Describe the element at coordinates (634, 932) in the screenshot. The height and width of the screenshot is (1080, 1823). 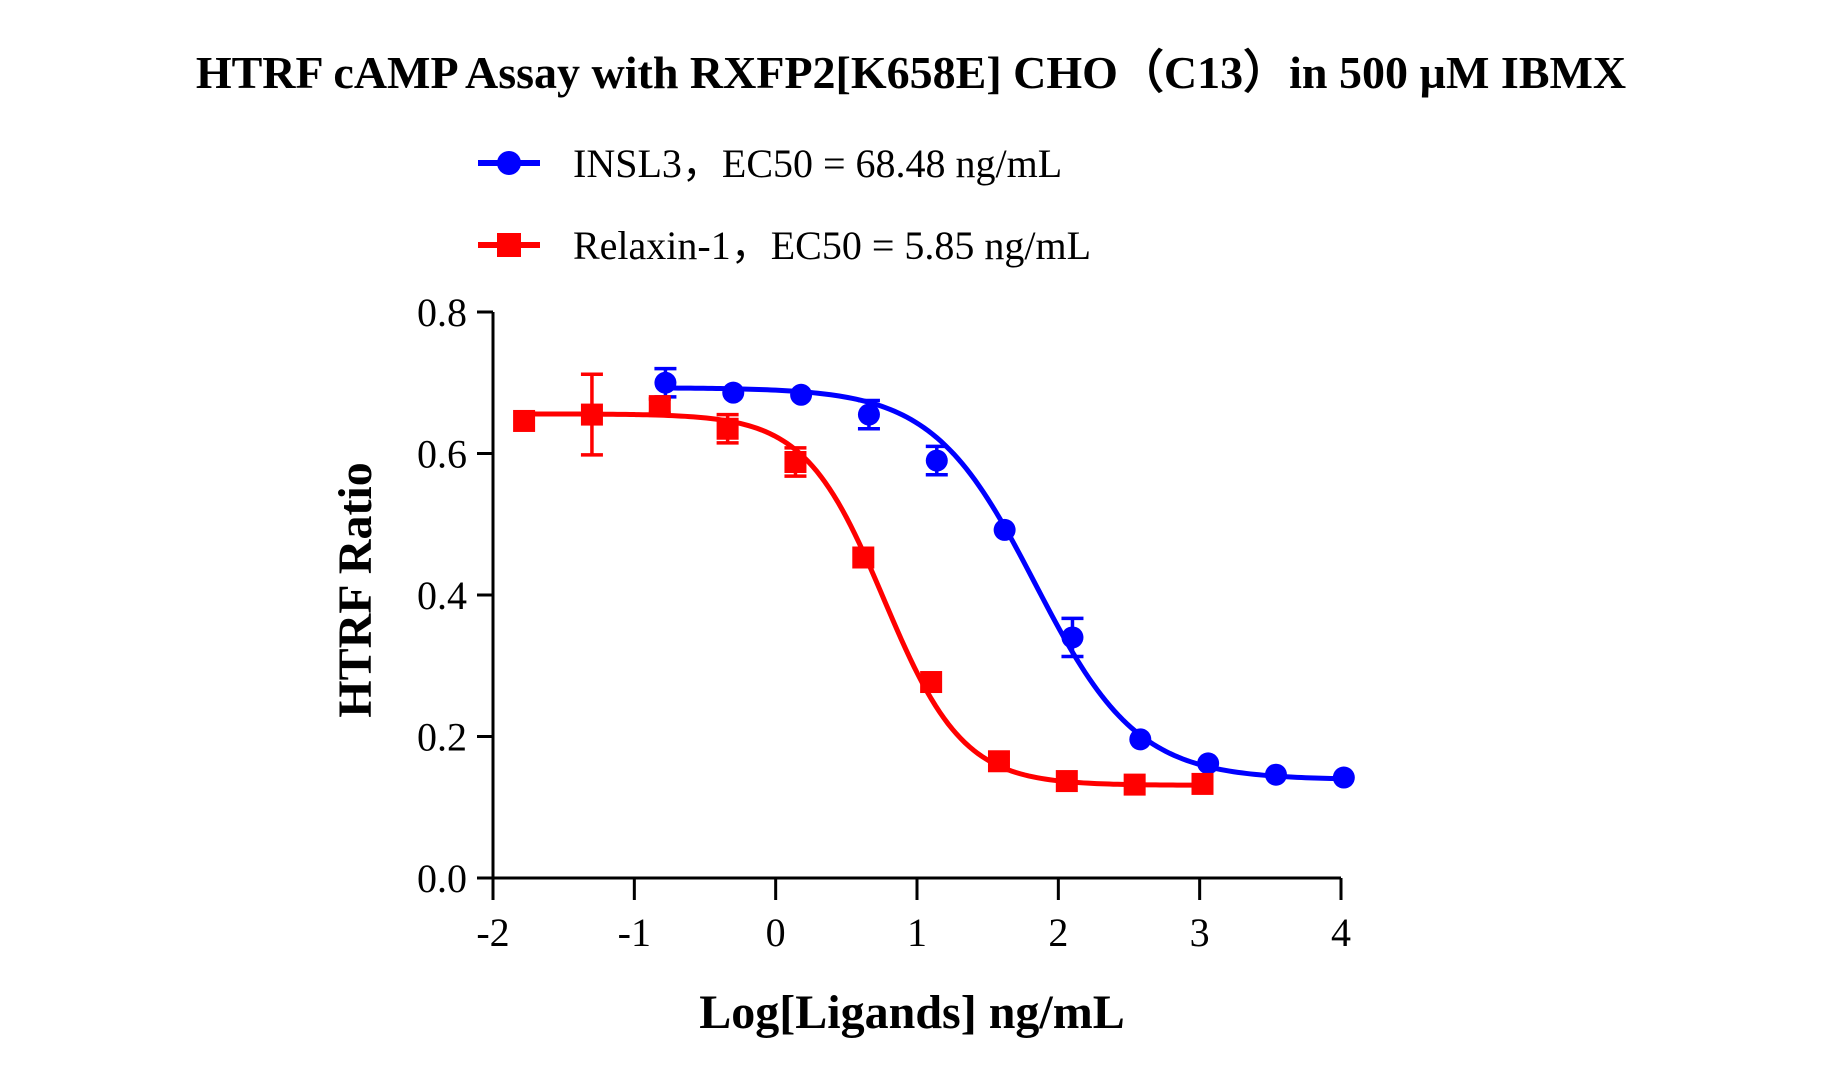
I see `x-tick-label: -1` at that location.